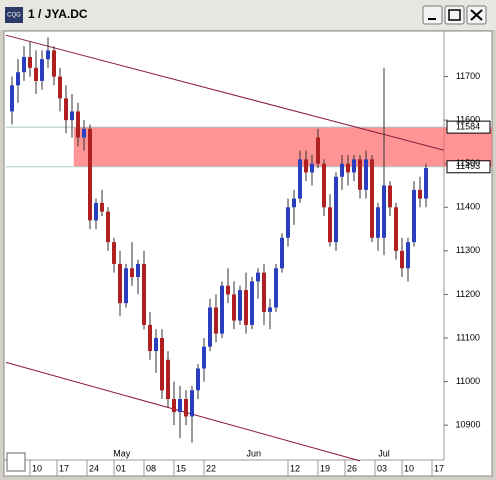 The width and height of the screenshot is (496, 480). What do you see at coordinates (468, 76) in the screenshot?
I see `y-tick-label: 11700` at bounding box center [468, 76].